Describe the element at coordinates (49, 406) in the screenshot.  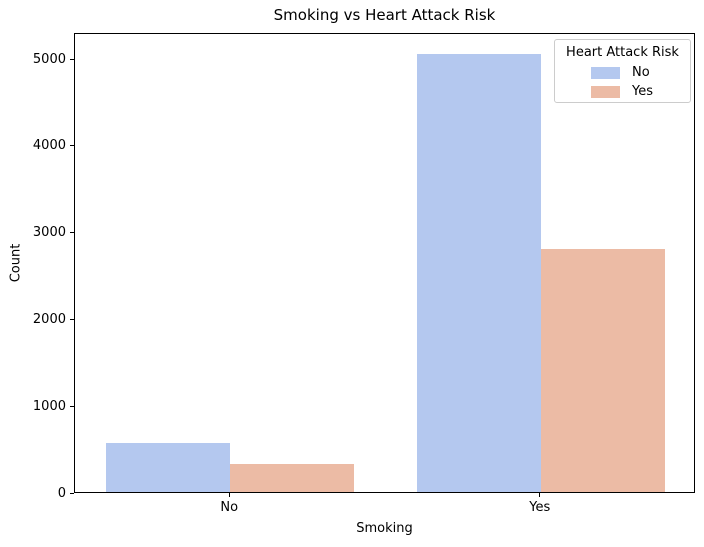
I see `y-tick-label: 1000` at that location.